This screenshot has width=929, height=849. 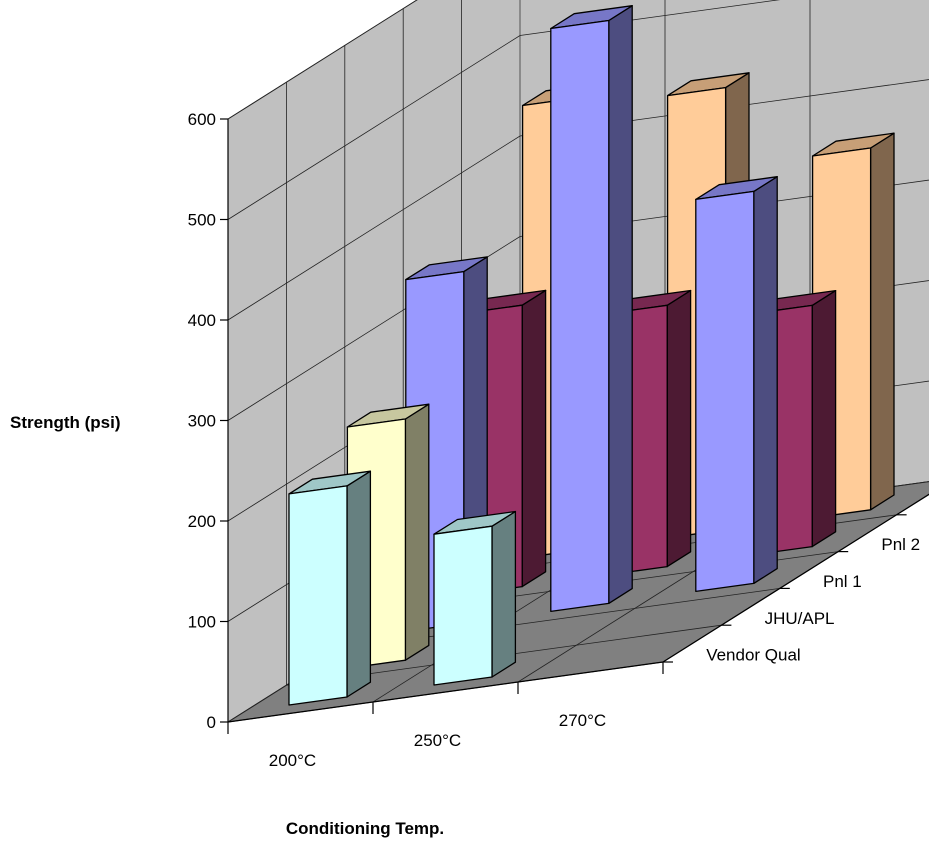 I want to click on y-axis-label: Strength (psi), so click(x=65, y=422).